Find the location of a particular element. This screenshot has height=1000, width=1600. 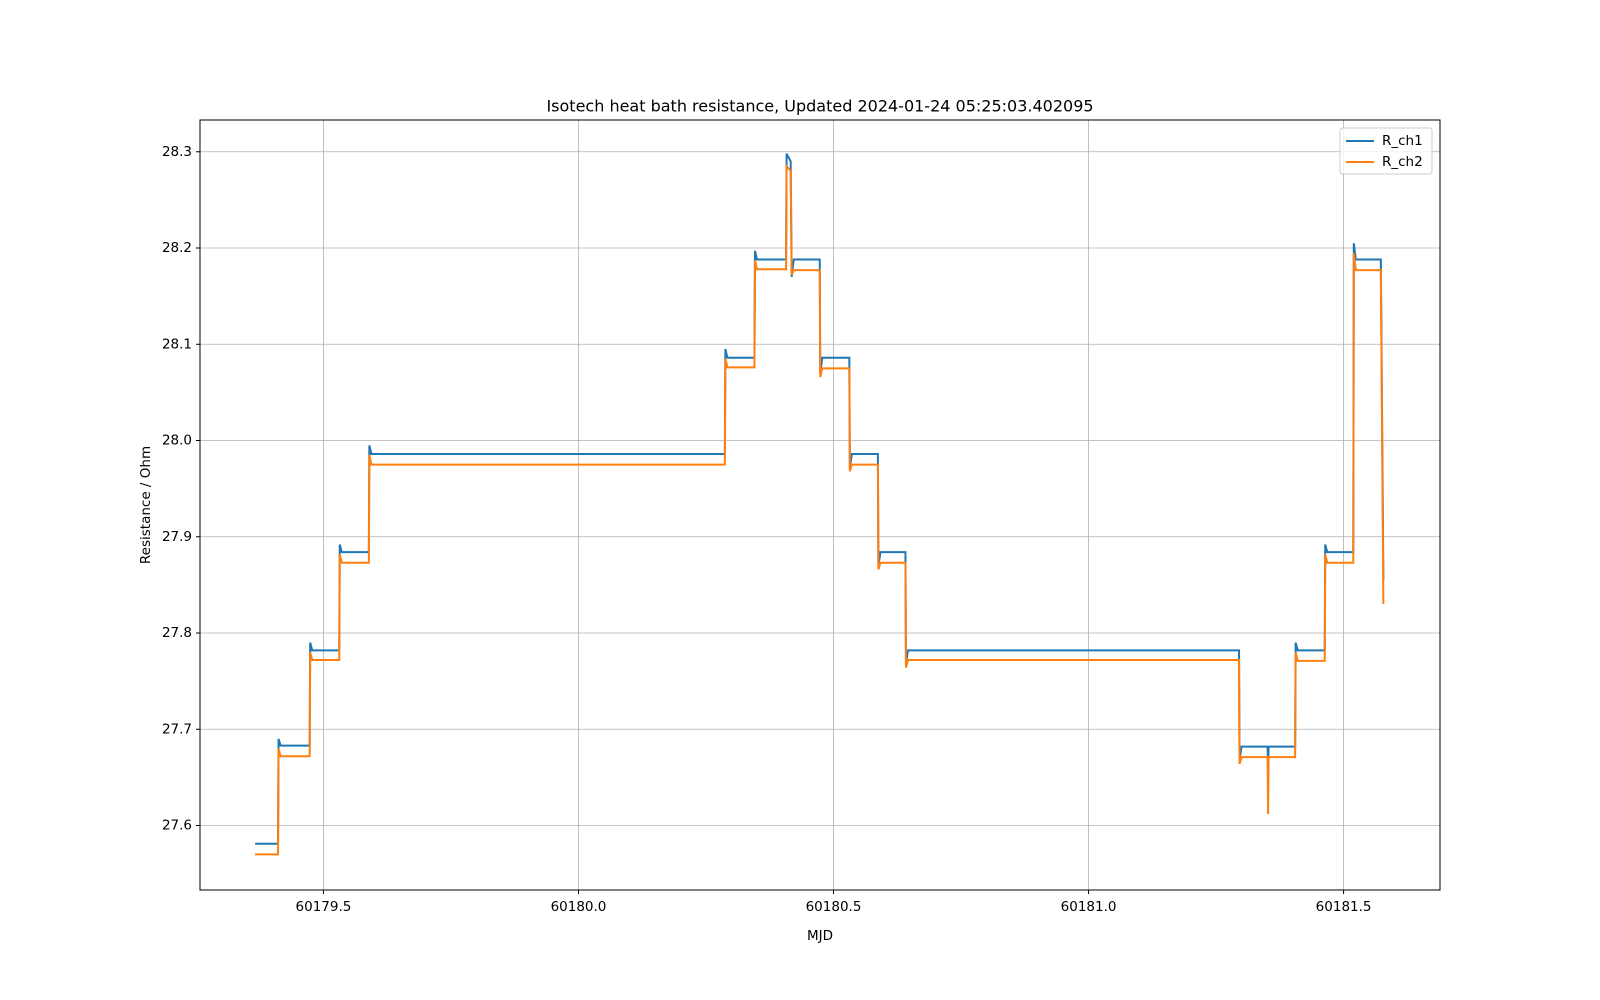

x-tick-label: 60181.0 is located at coordinates (1089, 907).